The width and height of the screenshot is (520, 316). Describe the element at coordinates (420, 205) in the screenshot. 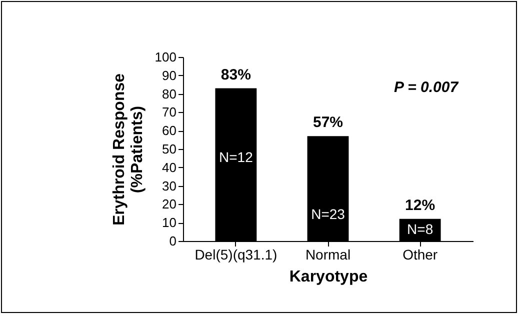

I see `data-label: 12%` at that location.